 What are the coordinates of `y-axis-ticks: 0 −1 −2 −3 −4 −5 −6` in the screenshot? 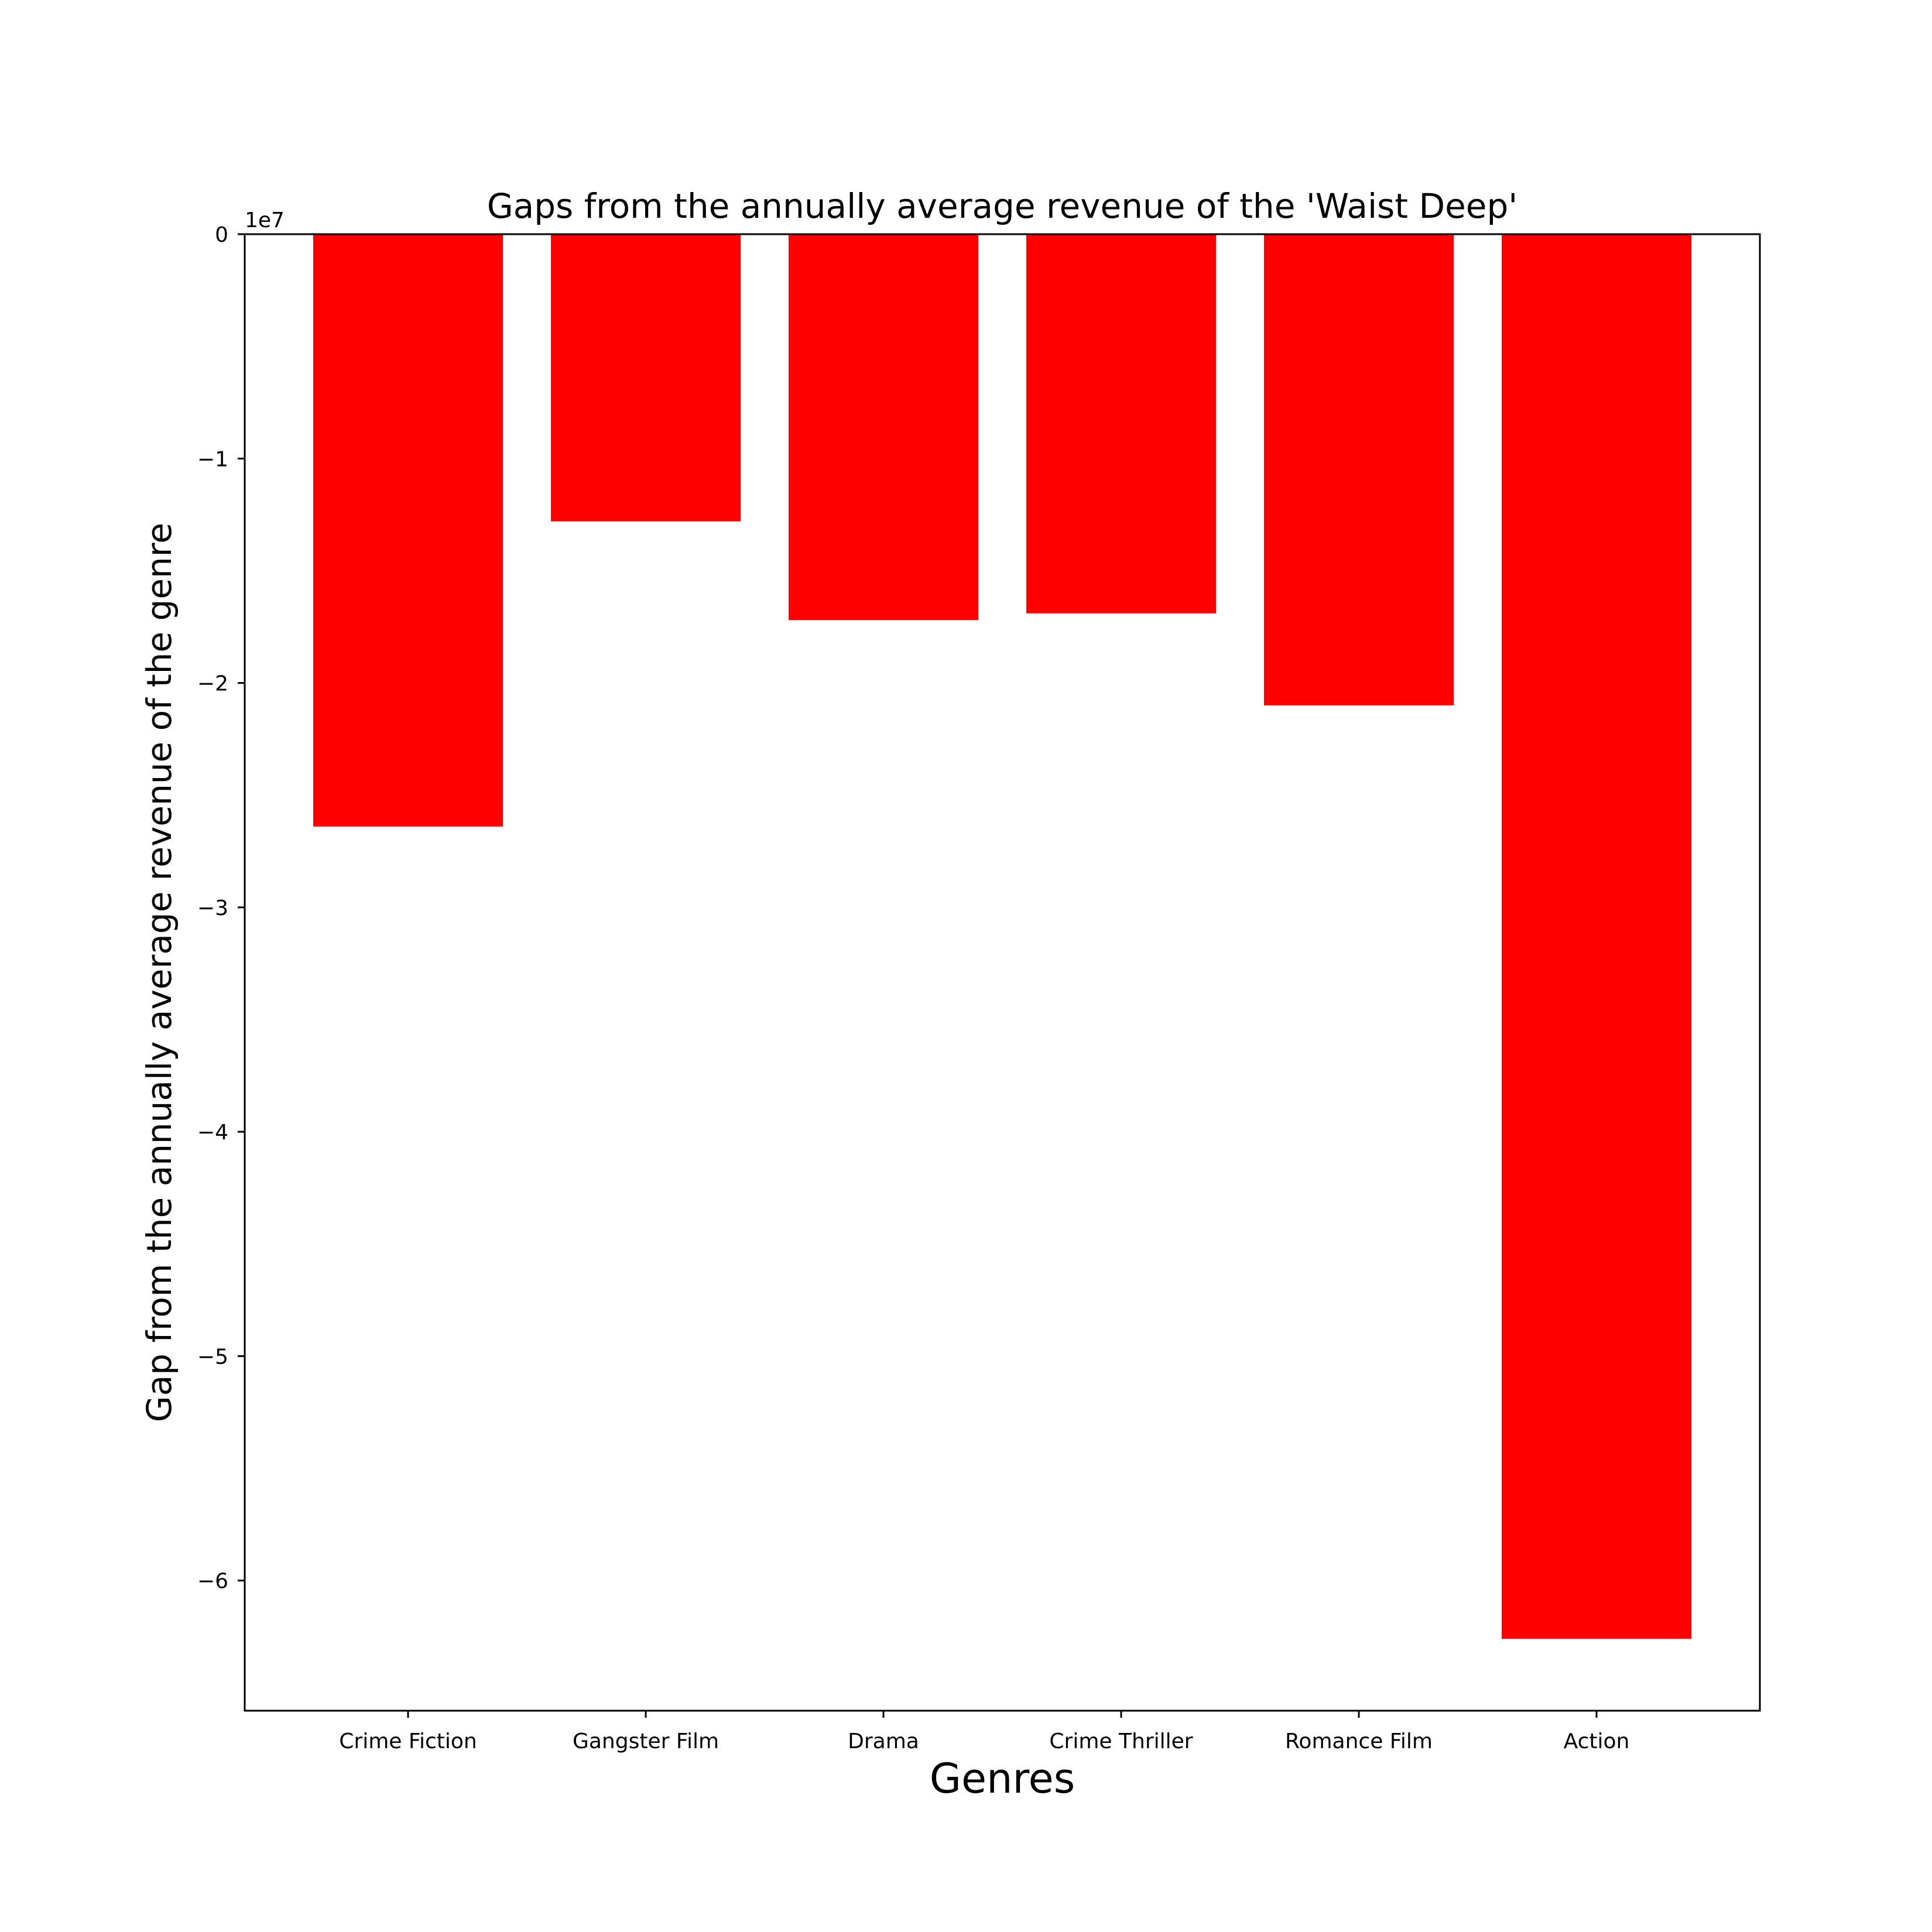 It's located at (221, 908).